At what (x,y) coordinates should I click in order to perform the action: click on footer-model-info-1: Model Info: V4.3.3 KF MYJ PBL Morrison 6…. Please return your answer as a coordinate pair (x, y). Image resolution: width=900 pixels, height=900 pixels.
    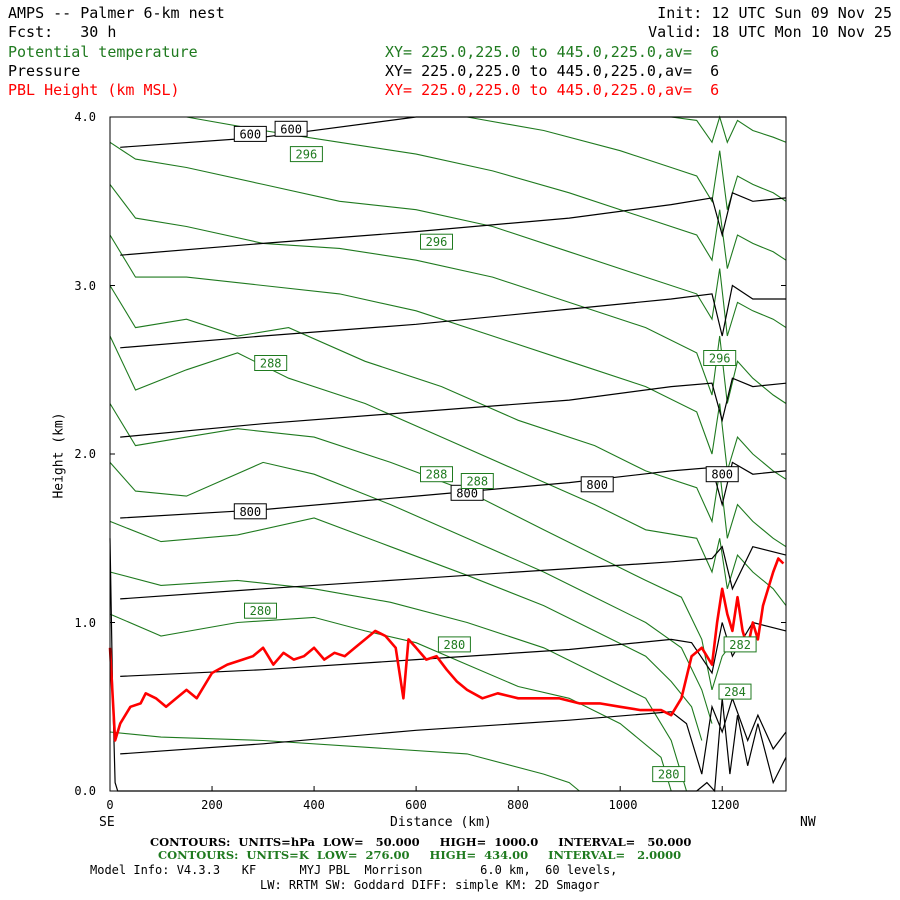
    Looking at the image, I should click on (354, 870).